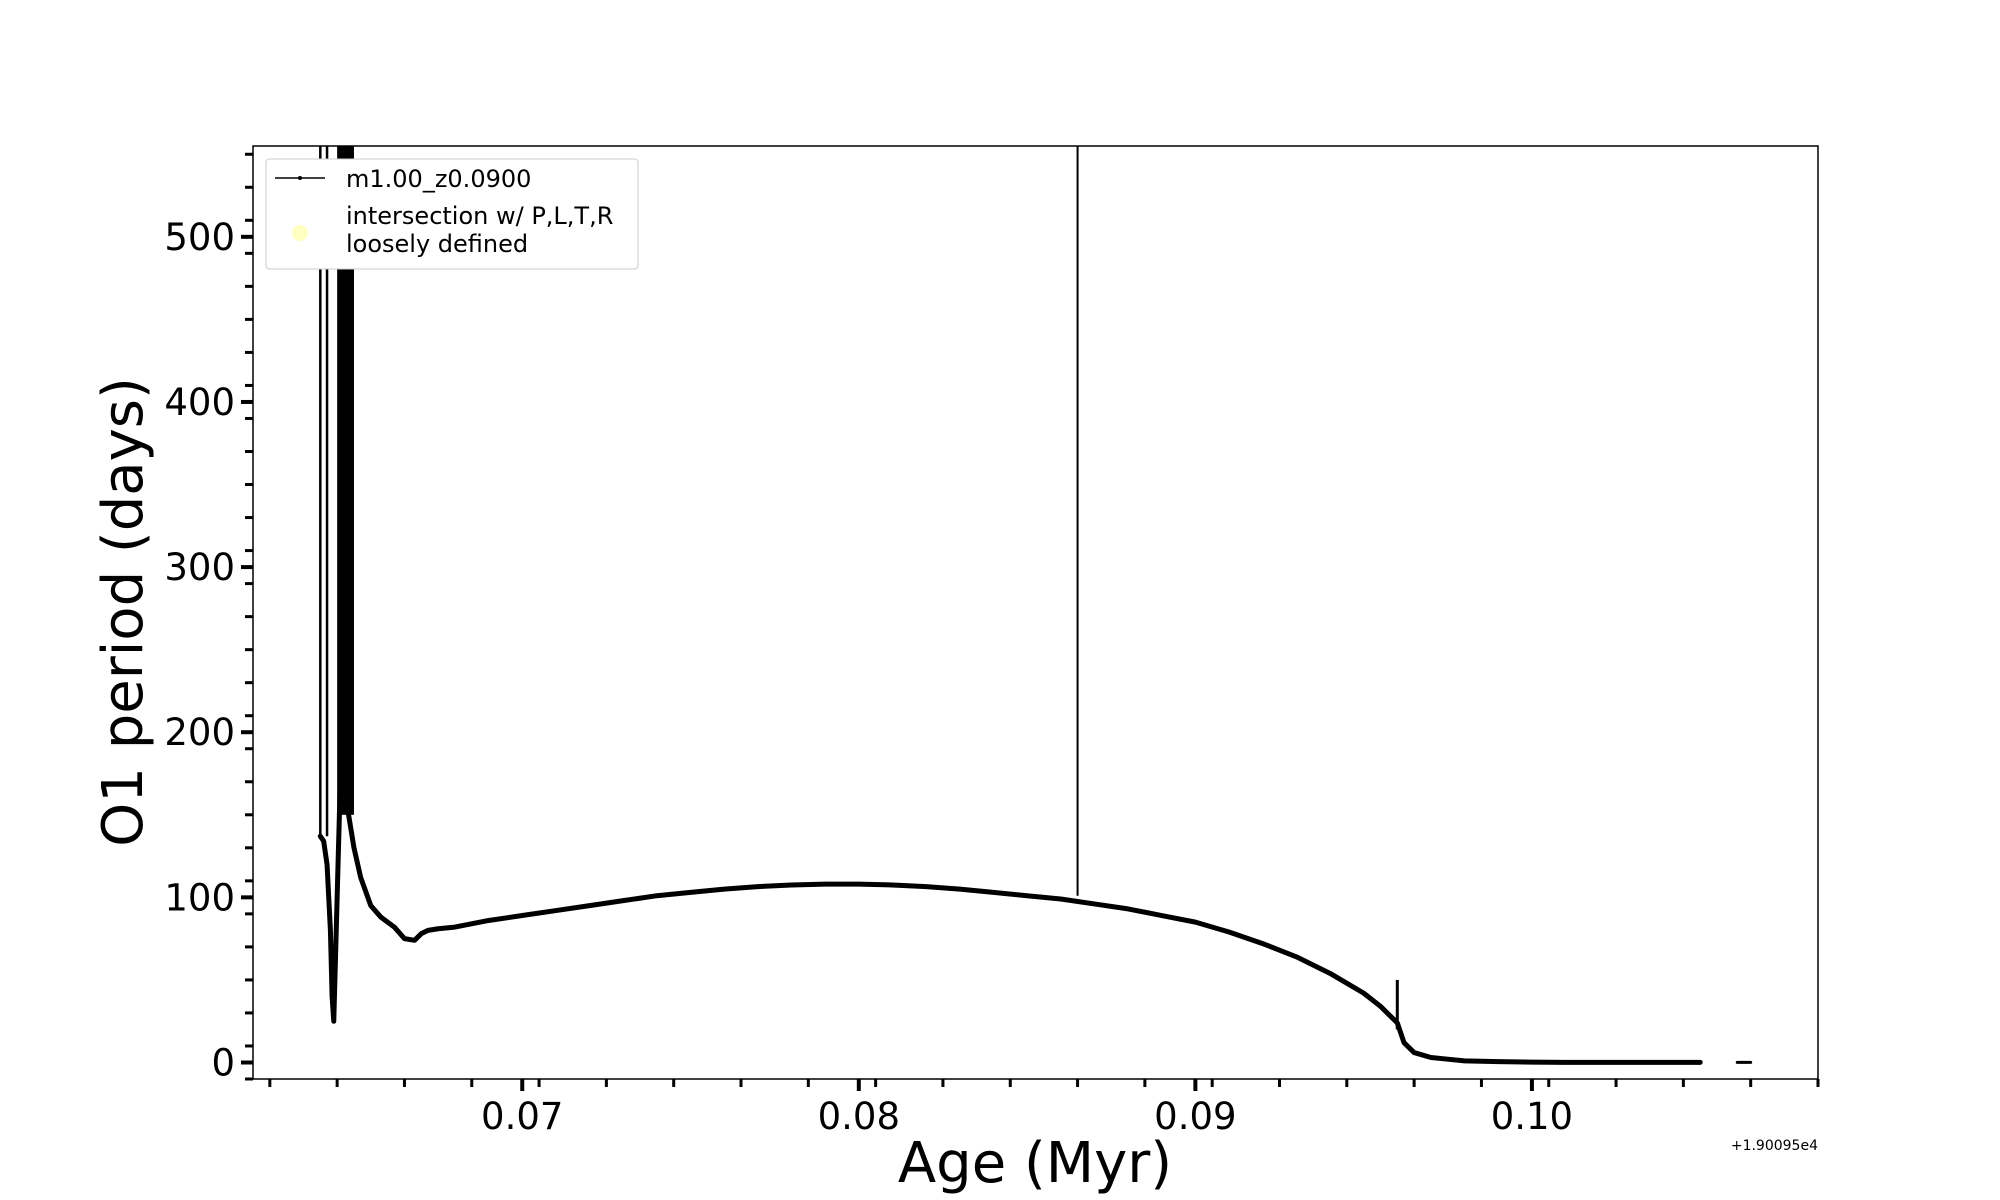  What do you see at coordinates (199, 897) in the screenshot?
I see `y-tick-label: 100` at bounding box center [199, 897].